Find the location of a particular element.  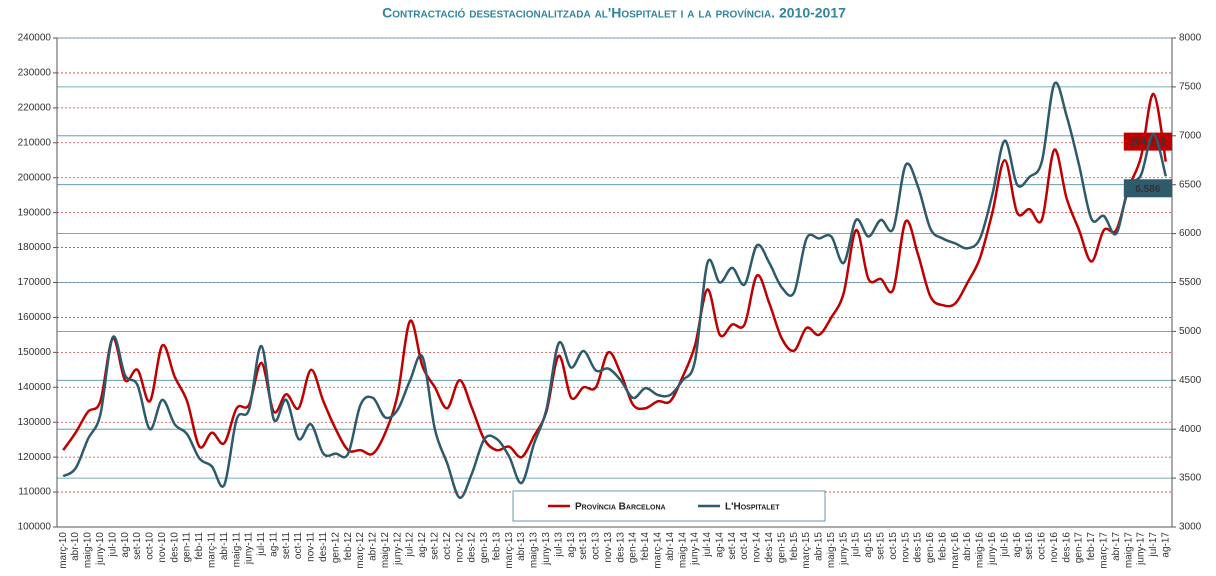

x-tick-label: nov-11 is located at coordinates (311, 547).